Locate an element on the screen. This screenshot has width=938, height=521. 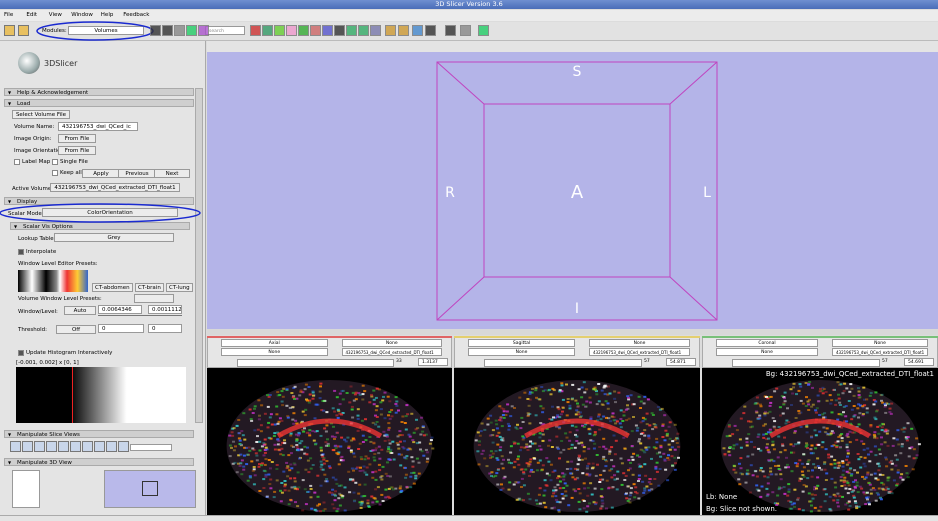
slice-value: 1.3137 is located at coordinates (433, 362).